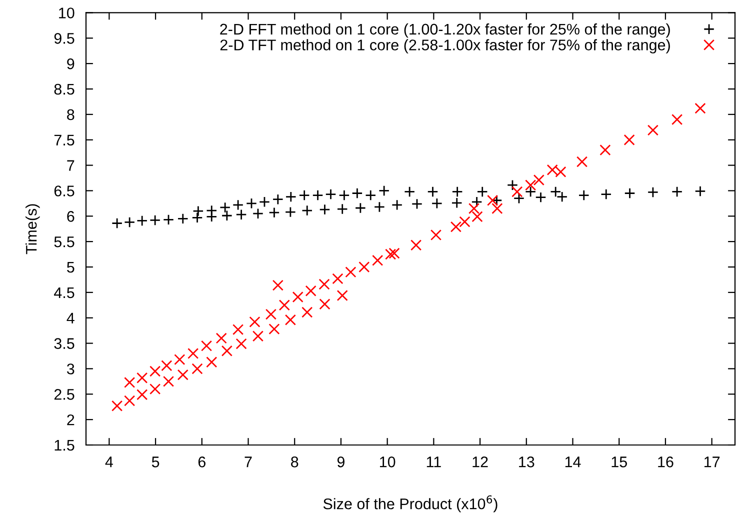 This screenshot has height=515, width=738. I want to click on y-tick-label: 1.5, so click(64, 445).